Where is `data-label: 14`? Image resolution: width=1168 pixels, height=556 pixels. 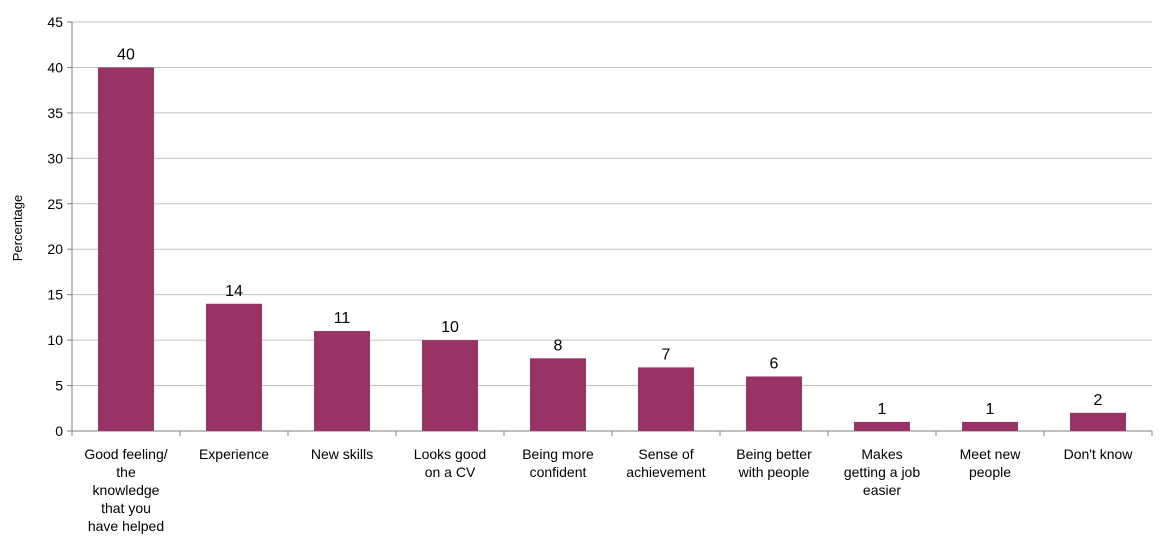
data-label: 14 is located at coordinates (234, 291).